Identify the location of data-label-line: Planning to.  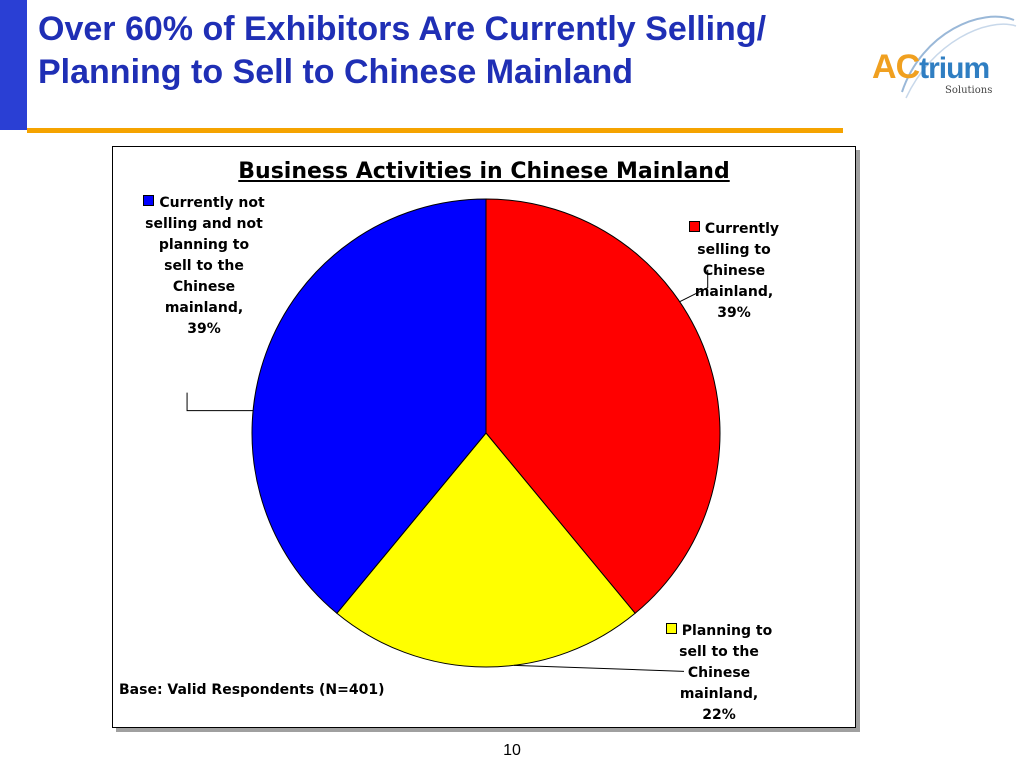
(719, 631).